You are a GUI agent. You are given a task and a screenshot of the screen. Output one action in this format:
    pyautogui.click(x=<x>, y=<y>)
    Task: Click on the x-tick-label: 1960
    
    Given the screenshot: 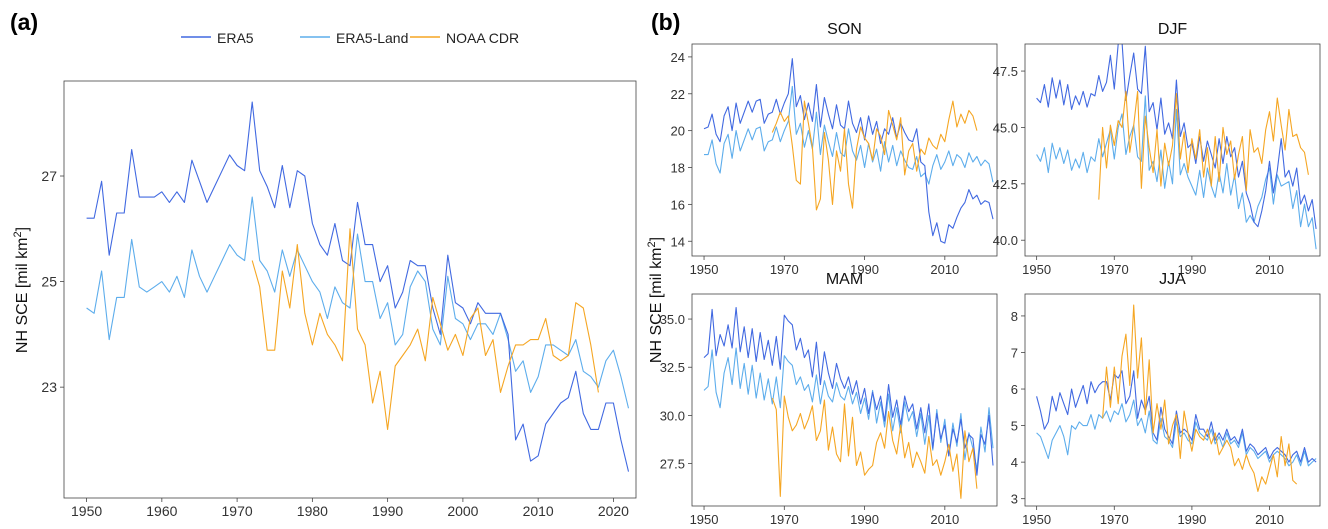 What is the action you would take?
    pyautogui.click(x=161, y=511)
    